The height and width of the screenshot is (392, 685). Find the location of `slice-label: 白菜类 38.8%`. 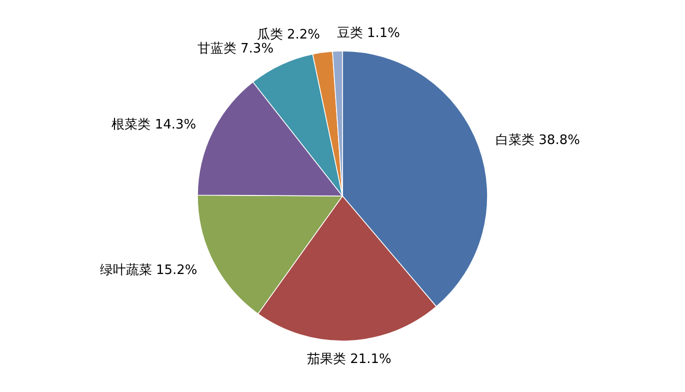

slice-label: 白菜类 38.8% is located at coordinates (538, 140).